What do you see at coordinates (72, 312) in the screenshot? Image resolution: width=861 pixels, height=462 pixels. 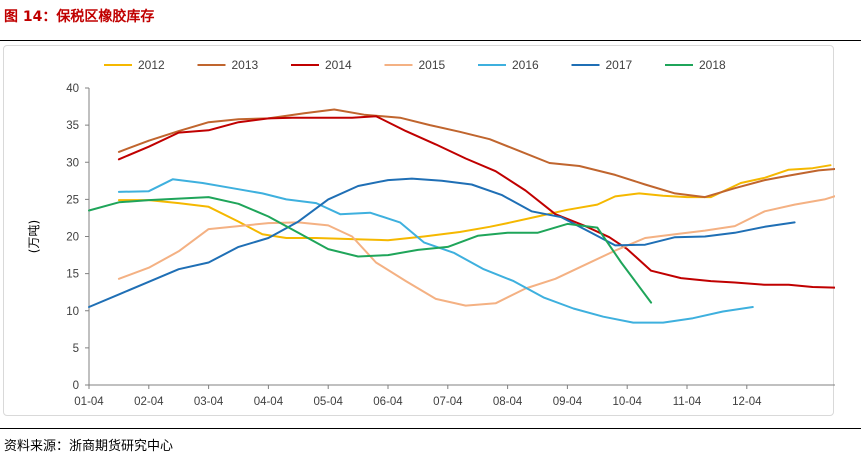 I see `y-tick-label: 10` at bounding box center [72, 312].